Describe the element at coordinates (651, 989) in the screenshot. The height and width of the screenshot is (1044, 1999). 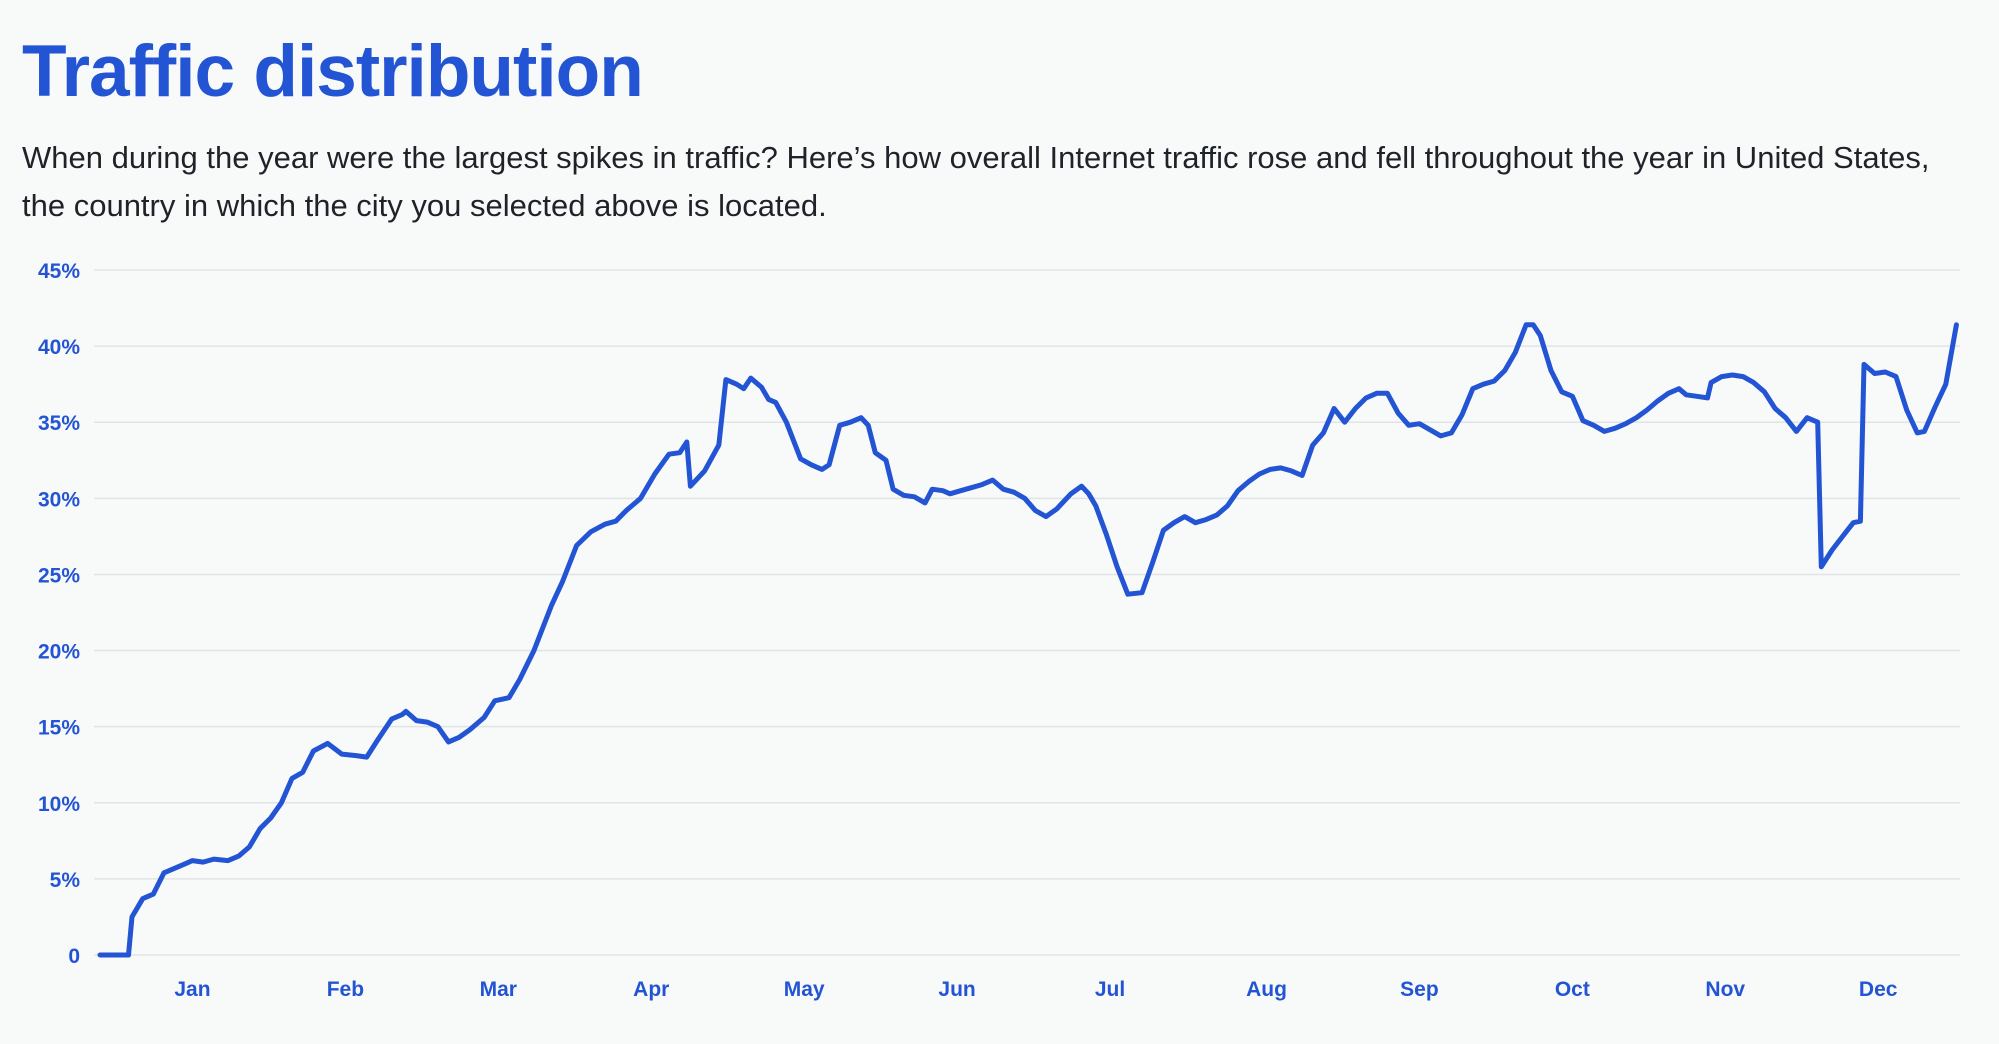
I see `x-tick-label: Apr` at that location.